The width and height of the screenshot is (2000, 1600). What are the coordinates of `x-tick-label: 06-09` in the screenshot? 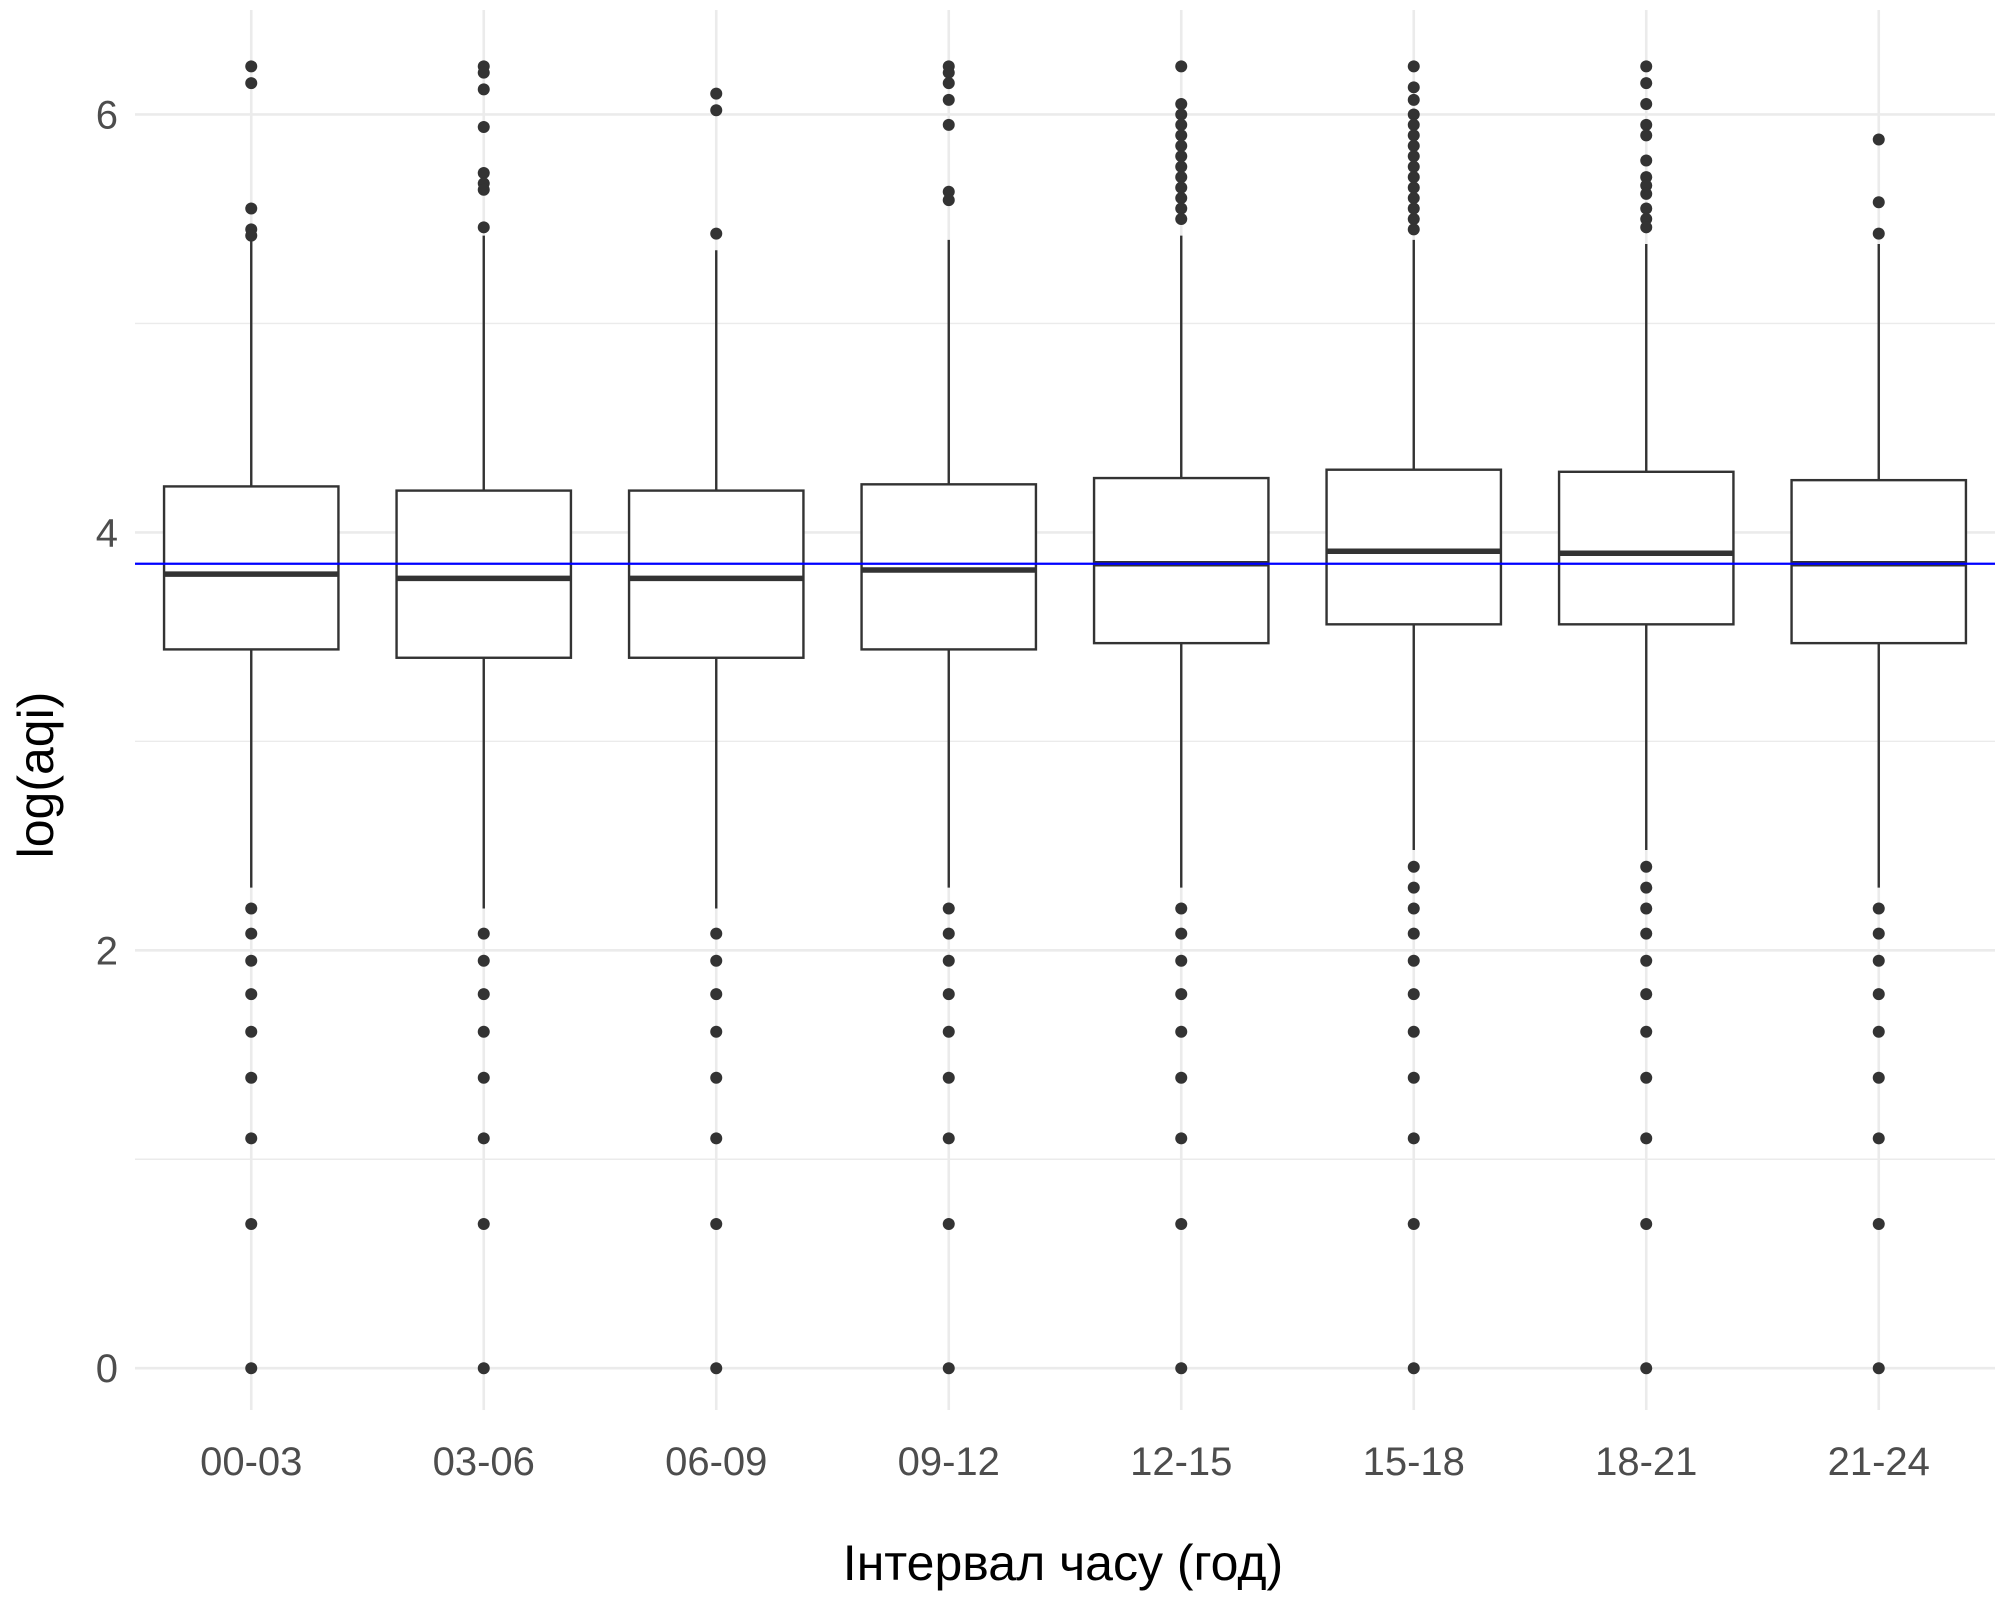 It's located at (716, 1462).